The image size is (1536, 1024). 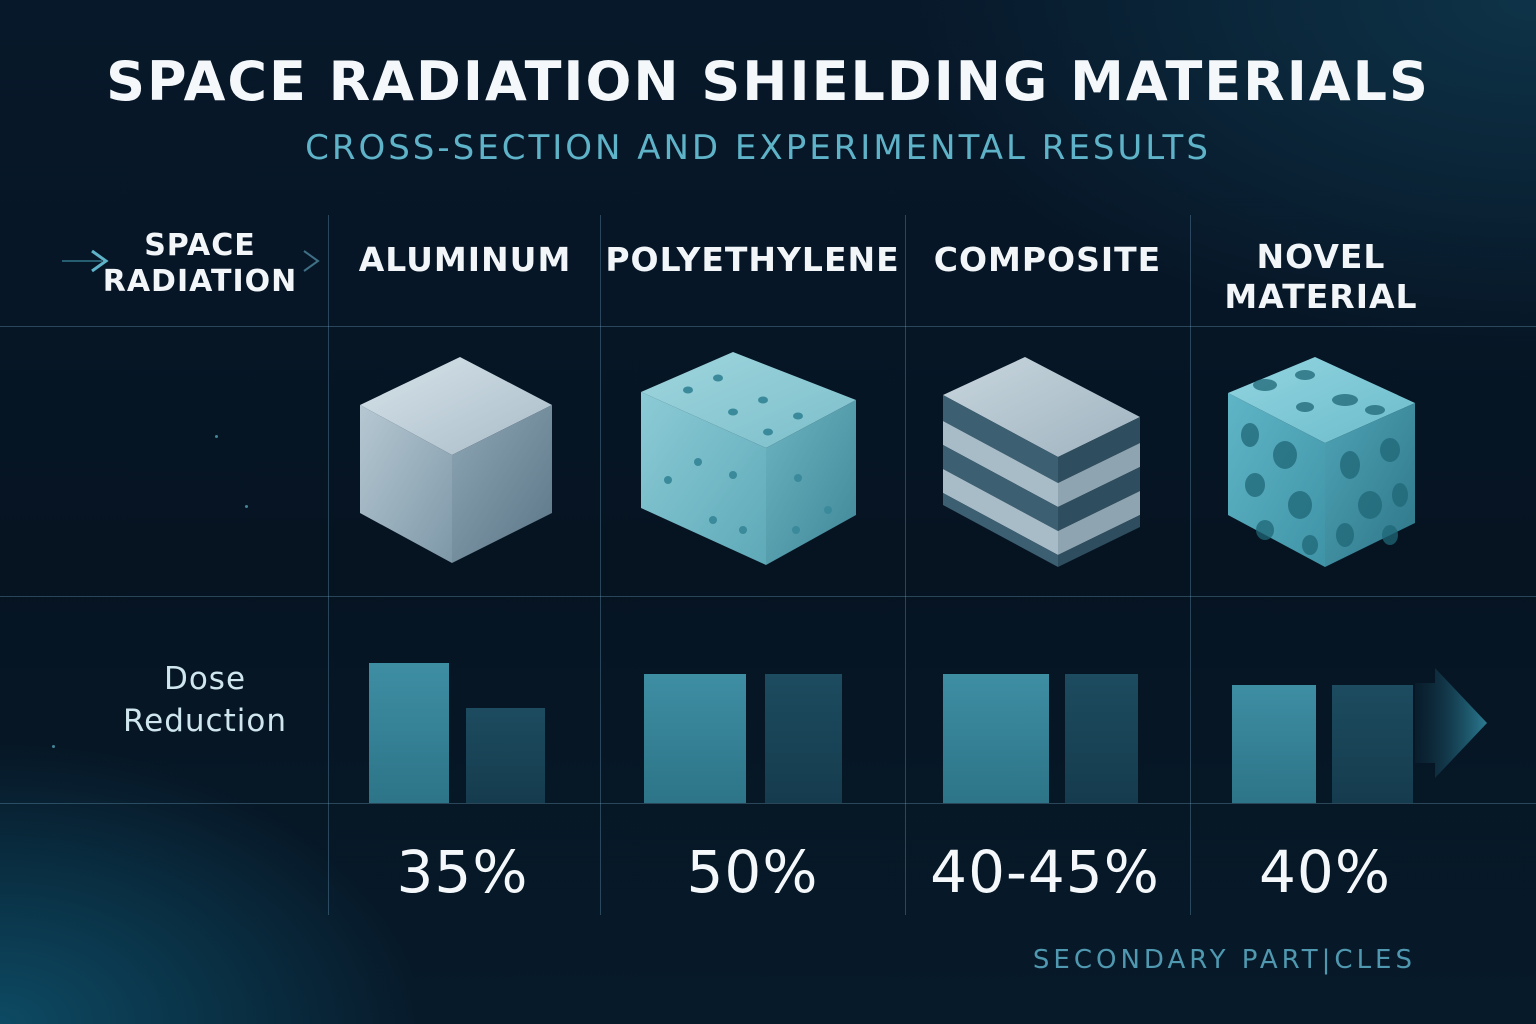 What do you see at coordinates (1224, 960) in the screenshot?
I see `footer-label: SECONDARY PART|CLES` at bounding box center [1224, 960].